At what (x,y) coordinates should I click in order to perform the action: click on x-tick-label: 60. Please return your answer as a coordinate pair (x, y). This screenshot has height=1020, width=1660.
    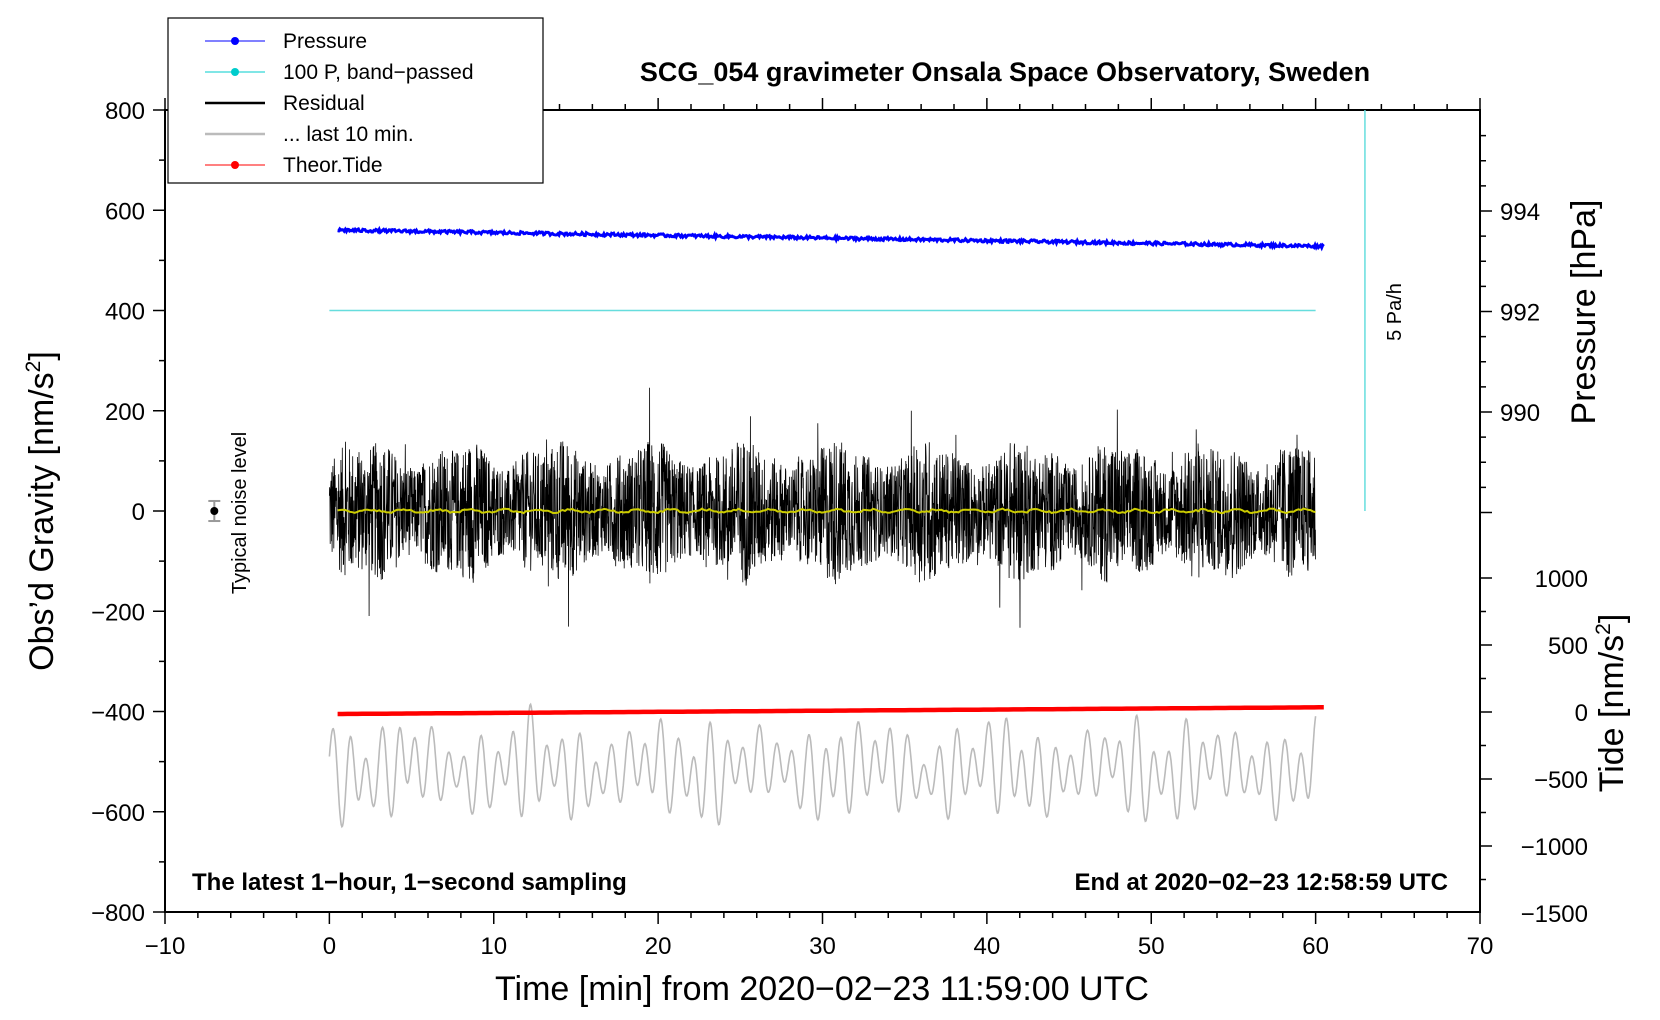
    Looking at the image, I should click on (1315, 946).